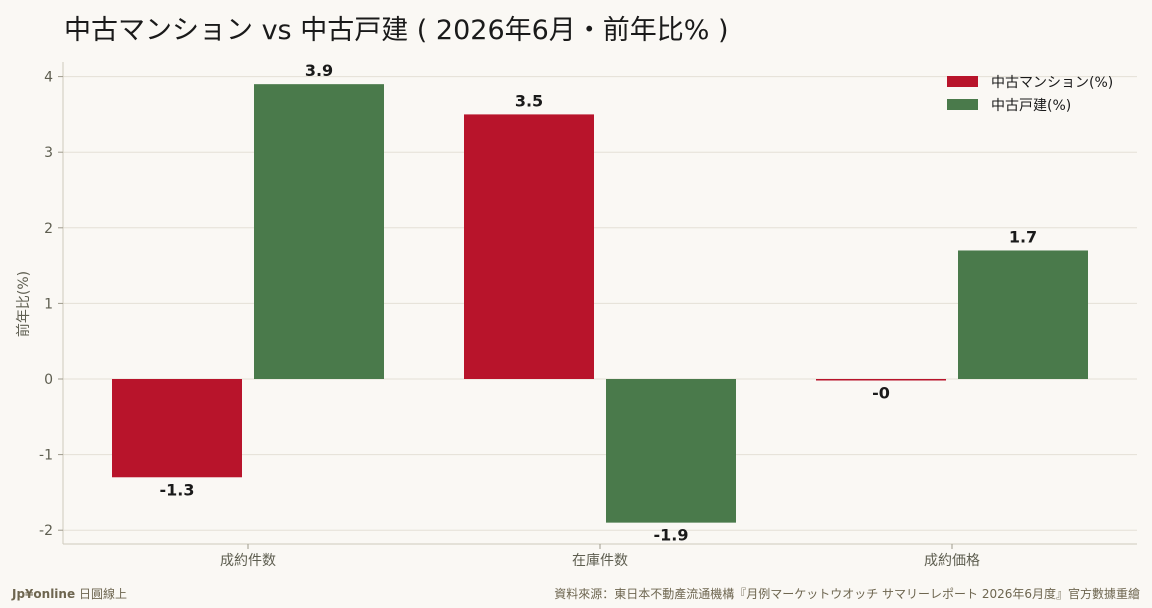 This screenshot has width=1152, height=608. What do you see at coordinates (48, 78) in the screenshot?
I see `y-tick-label: 4` at bounding box center [48, 78].